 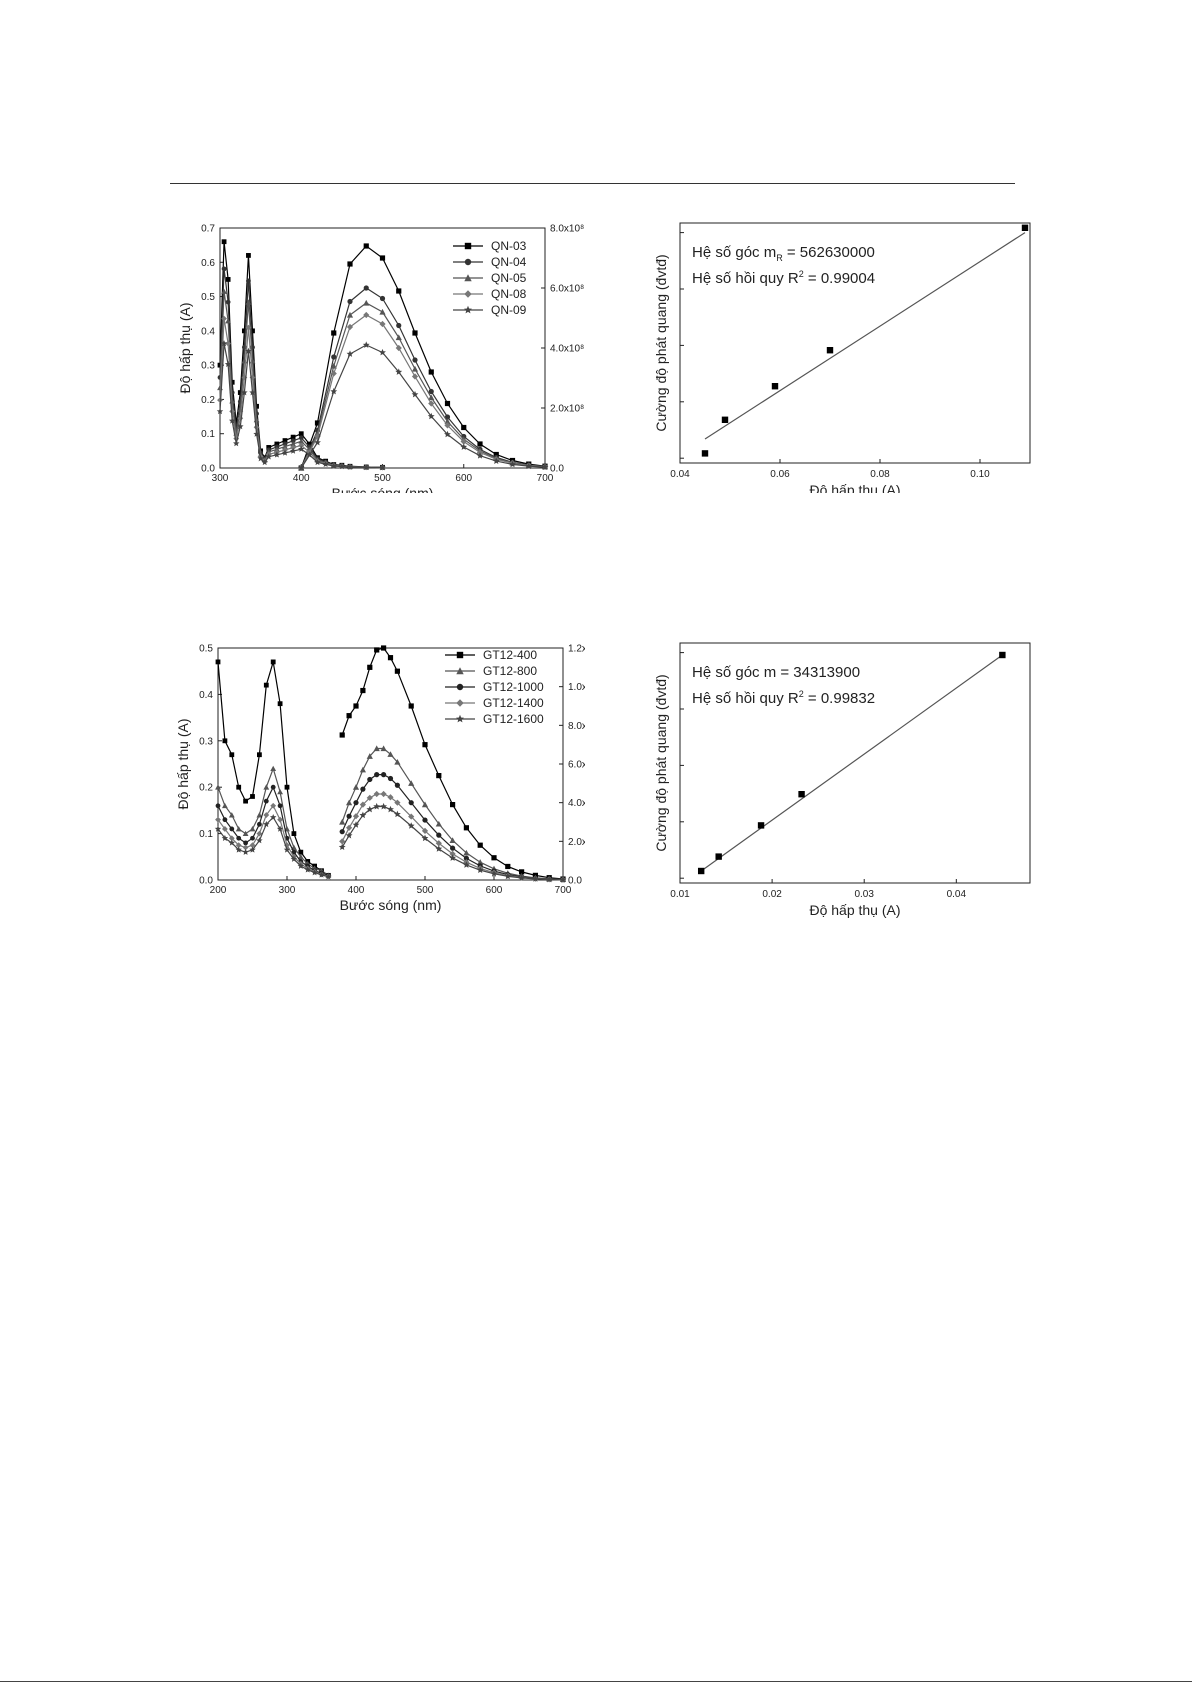 I want to click on x-tick-label: 200, so click(x=218, y=890).